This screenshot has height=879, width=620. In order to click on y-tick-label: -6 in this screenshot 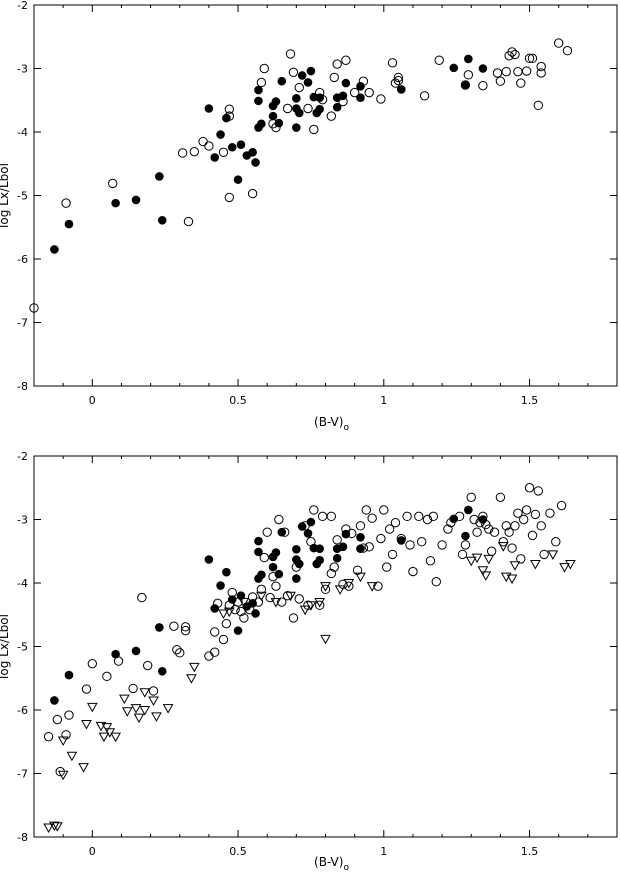, I will do `click(22, 259)`.